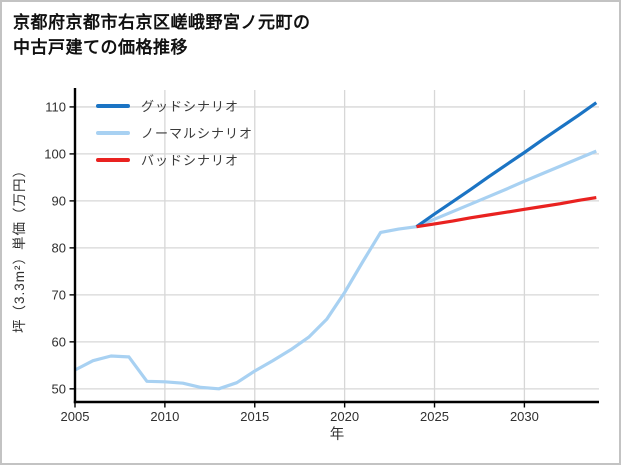 The image size is (621, 465). I want to click on x-axis-label: 年, so click(337, 435).